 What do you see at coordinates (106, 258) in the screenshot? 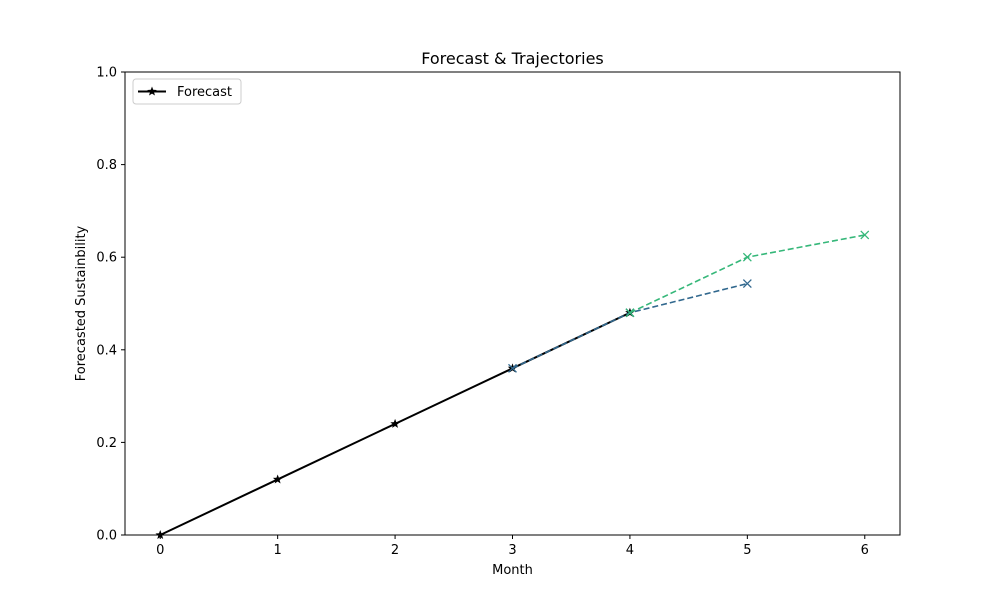
I see `y-tick-label: 0.6` at bounding box center [106, 258].